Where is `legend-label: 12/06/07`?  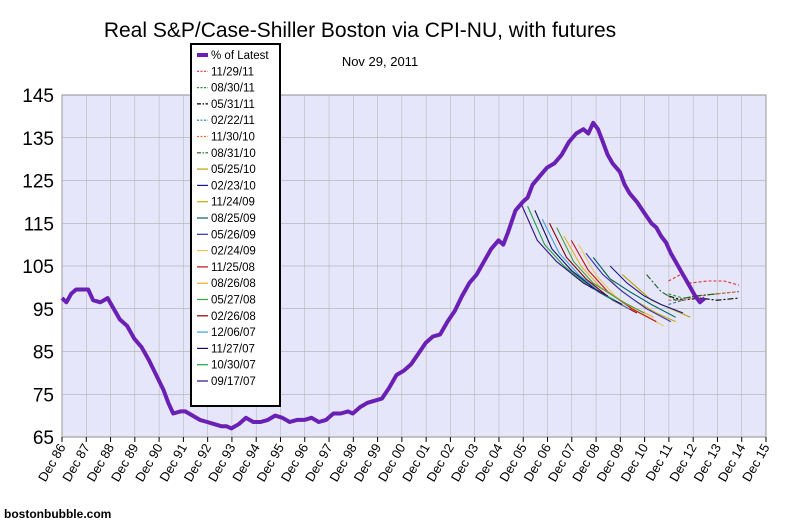 legend-label: 12/06/07 is located at coordinates (233, 333).